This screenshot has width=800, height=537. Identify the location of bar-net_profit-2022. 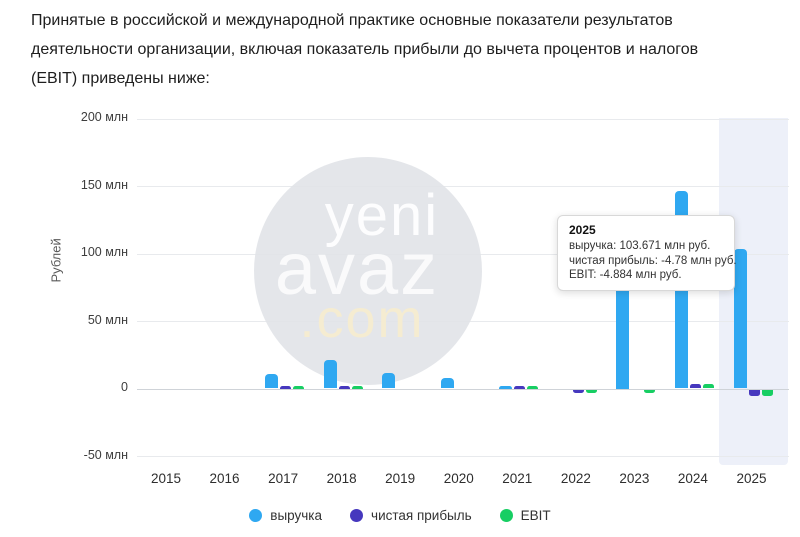
(578, 391).